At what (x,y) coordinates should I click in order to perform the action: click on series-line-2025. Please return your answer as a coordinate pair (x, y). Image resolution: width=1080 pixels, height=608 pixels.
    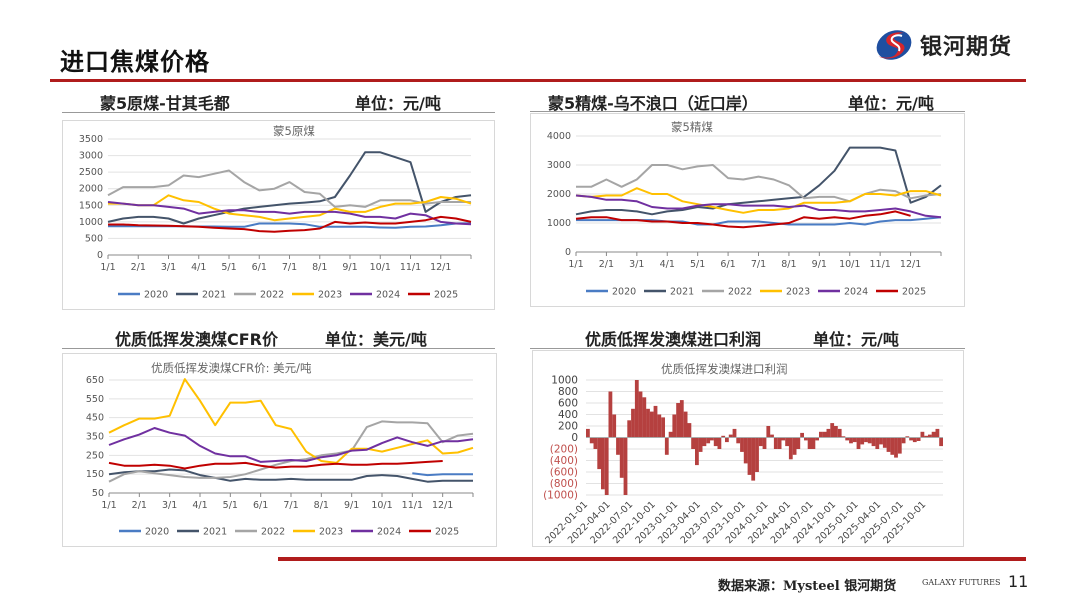
    Looking at the image, I should click on (275, 465).